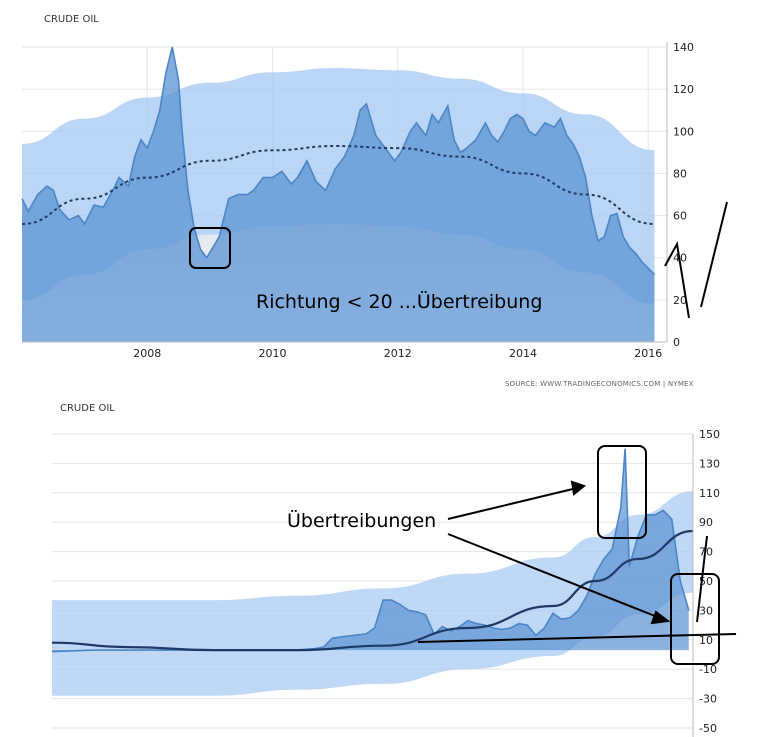 The image size is (759, 737). I want to click on chart-top-x-ticks: 2008 2010 2012 2014 2016, so click(397, 353).